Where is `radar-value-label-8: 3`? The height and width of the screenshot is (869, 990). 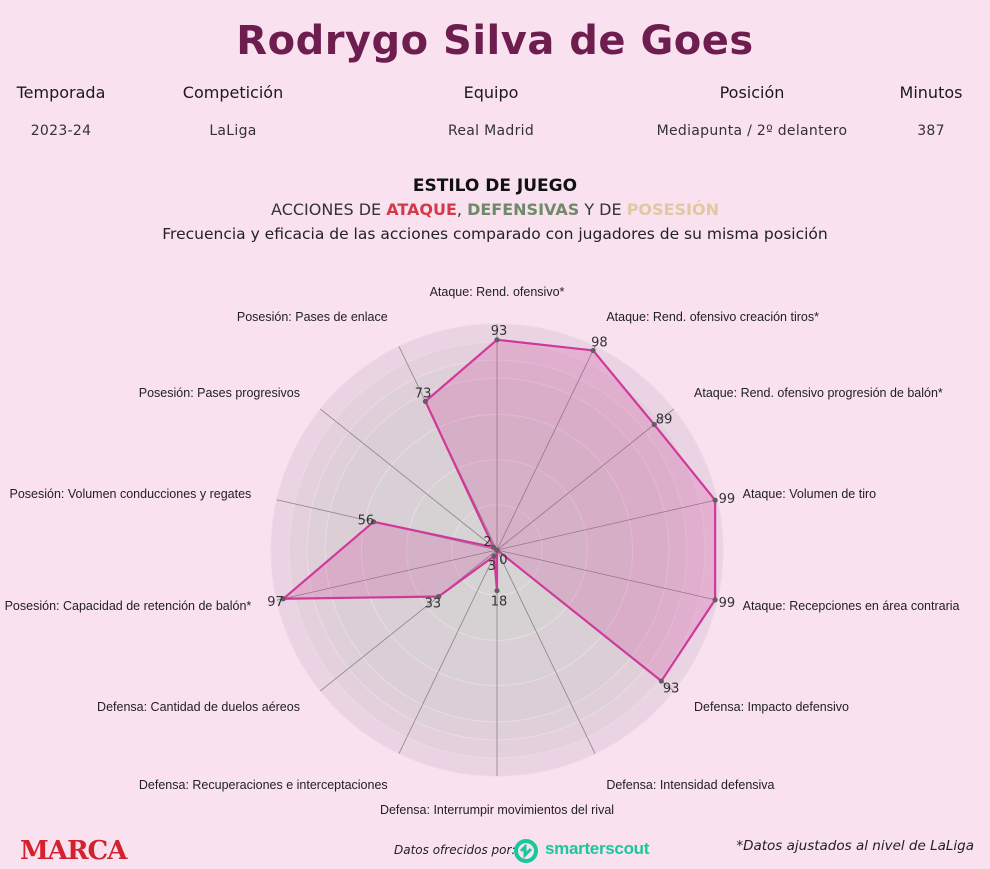
radar-value-label-8: 3 is located at coordinates (492, 566).